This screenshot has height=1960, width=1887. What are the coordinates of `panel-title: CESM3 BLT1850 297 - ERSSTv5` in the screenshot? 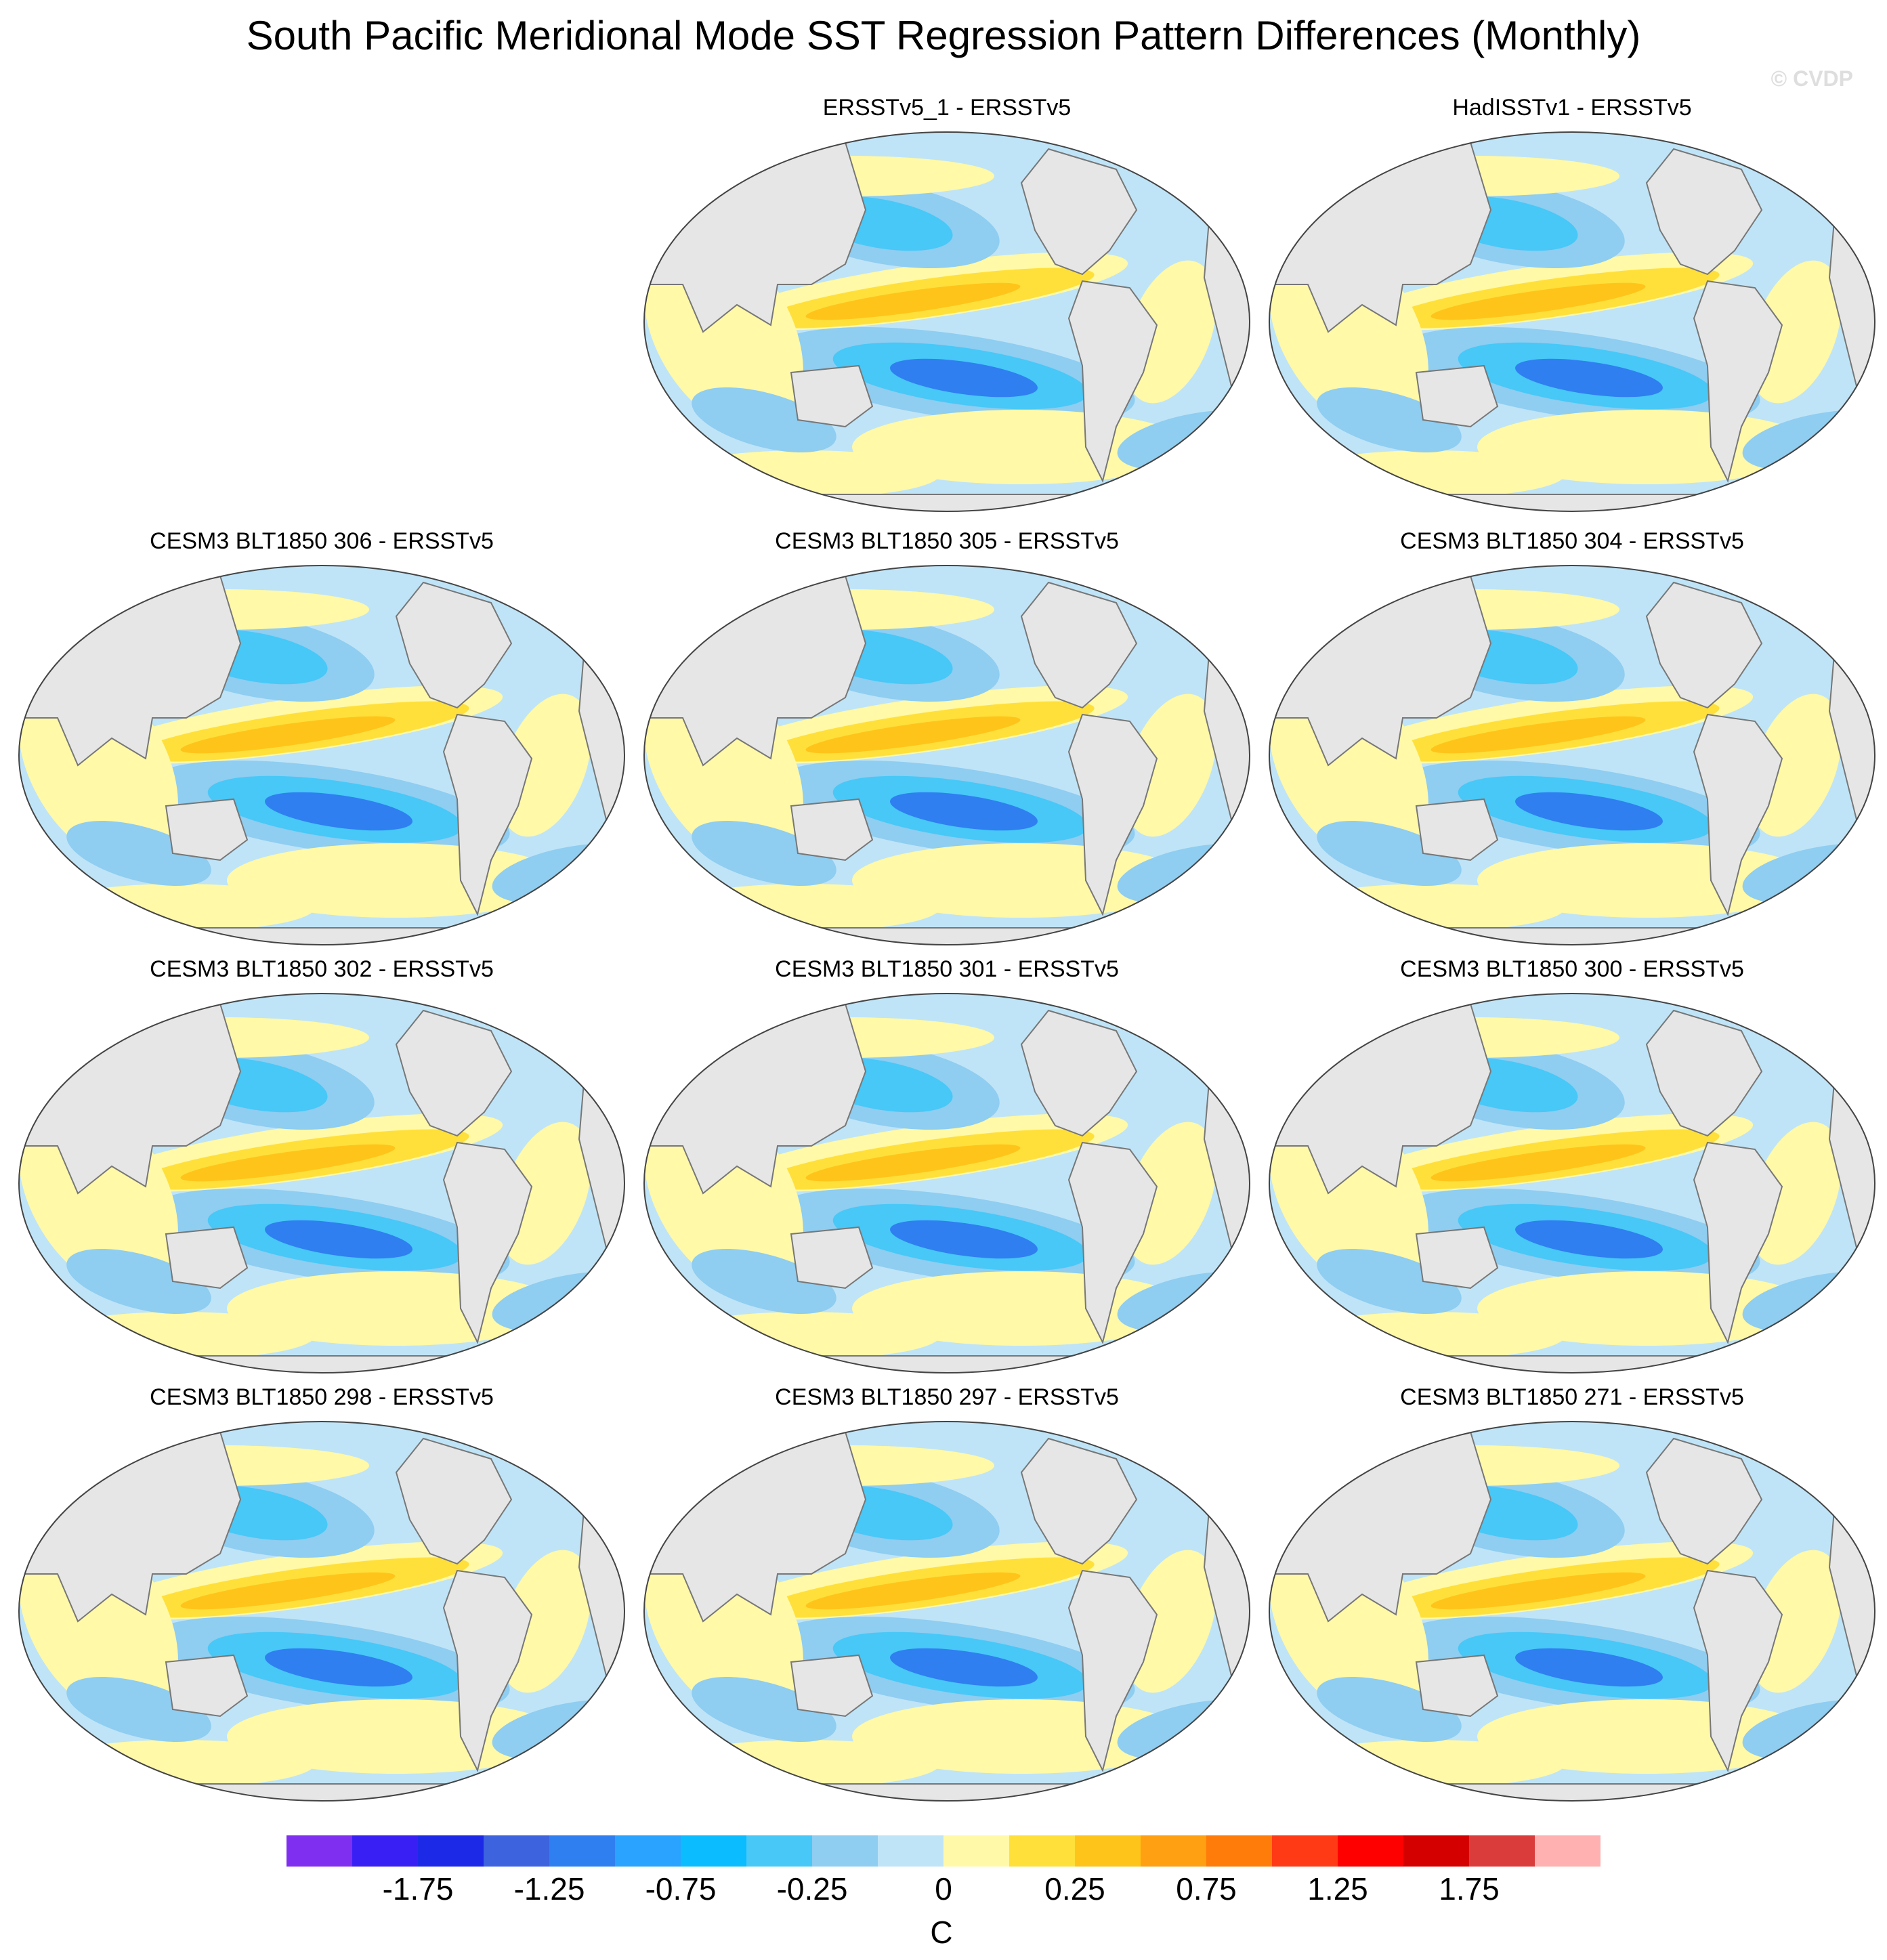 It's located at (947, 1397).